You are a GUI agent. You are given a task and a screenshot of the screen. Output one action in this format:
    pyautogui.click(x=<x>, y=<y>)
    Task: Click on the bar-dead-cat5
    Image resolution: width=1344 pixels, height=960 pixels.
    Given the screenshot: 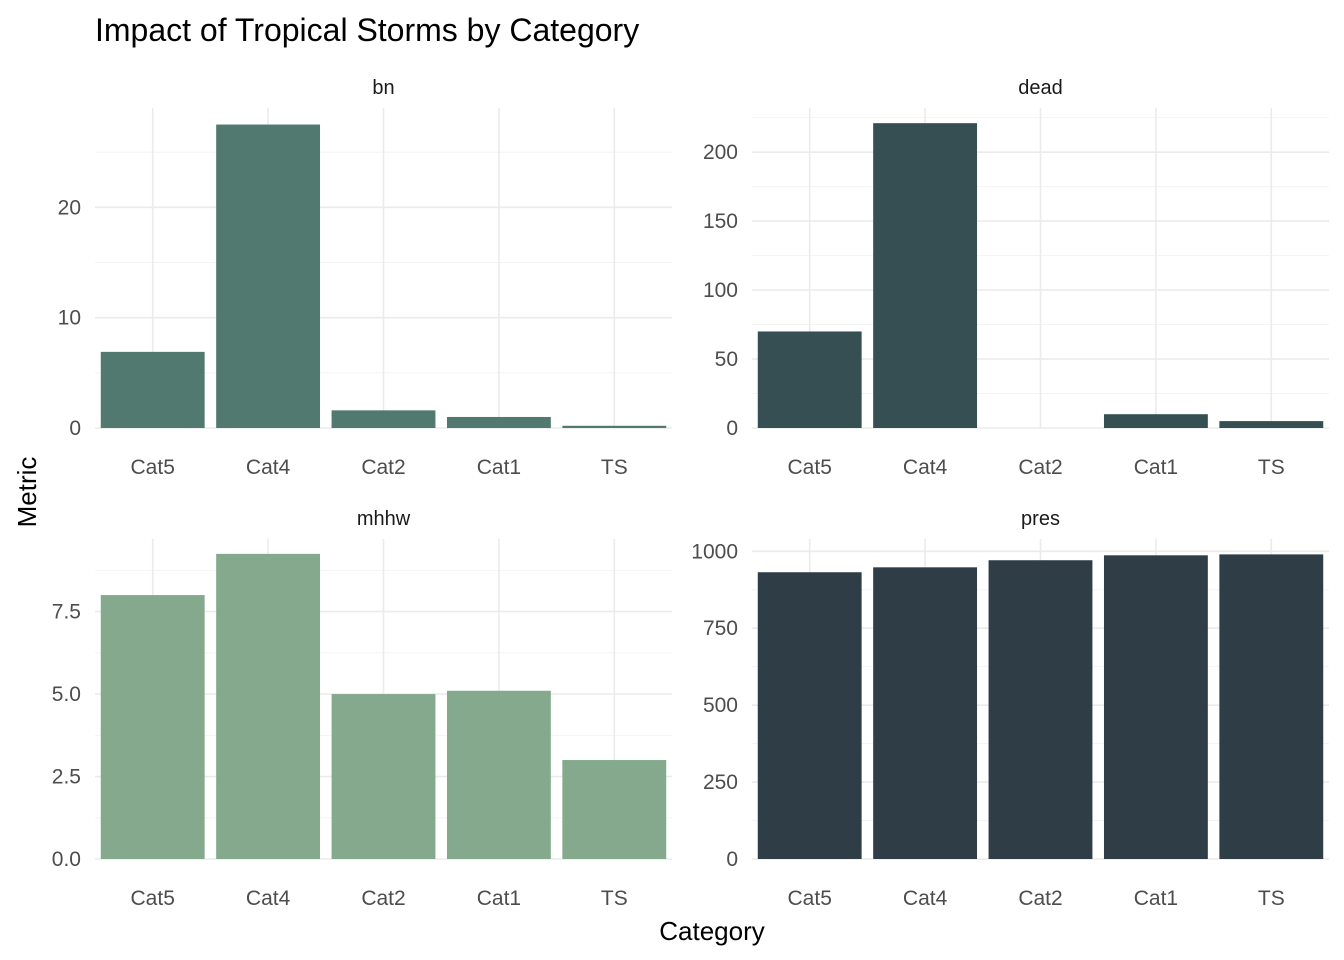 What is the action you would take?
    pyautogui.click(x=809, y=379)
    